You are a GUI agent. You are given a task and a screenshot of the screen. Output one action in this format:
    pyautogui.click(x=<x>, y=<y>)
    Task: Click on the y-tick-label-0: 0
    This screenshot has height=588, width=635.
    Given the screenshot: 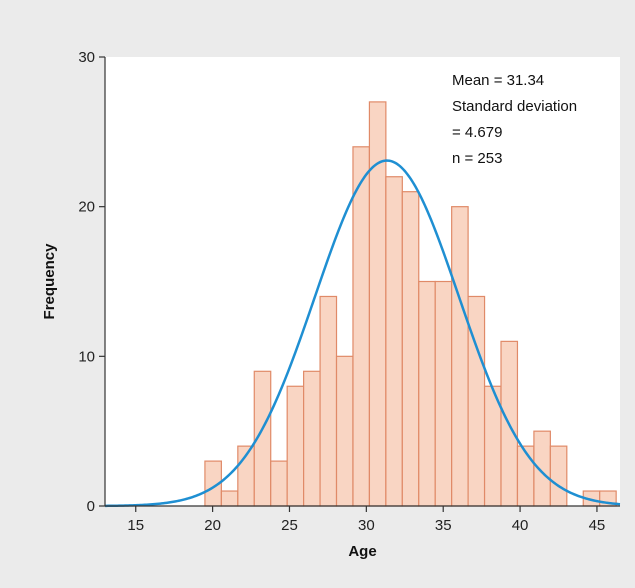 What is the action you would take?
    pyautogui.click(x=91, y=506)
    